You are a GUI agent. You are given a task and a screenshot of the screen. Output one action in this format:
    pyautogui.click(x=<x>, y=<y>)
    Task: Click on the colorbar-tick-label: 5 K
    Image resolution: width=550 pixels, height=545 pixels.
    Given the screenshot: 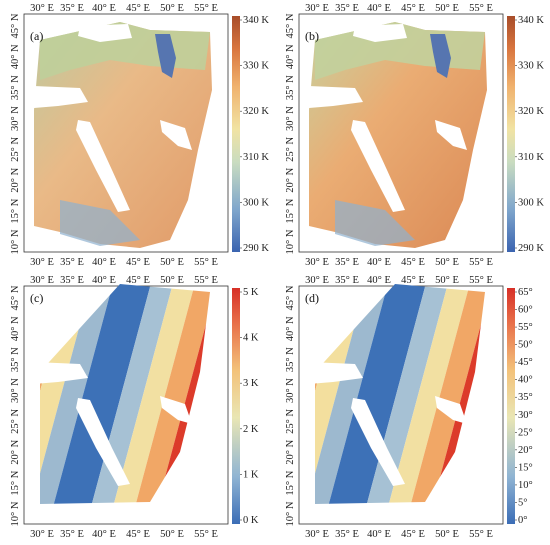 What is the action you would take?
    pyautogui.click(x=251, y=292)
    